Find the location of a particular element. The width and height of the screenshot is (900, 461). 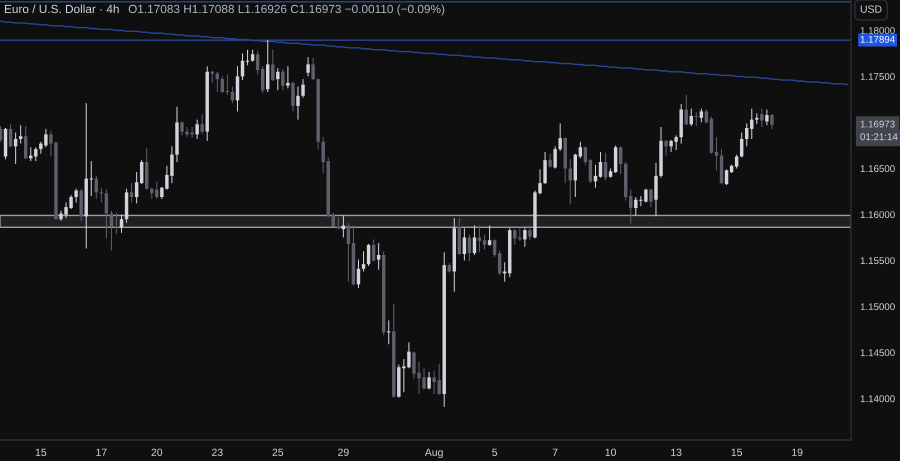

x-tick-label: 10 is located at coordinates (611, 452).